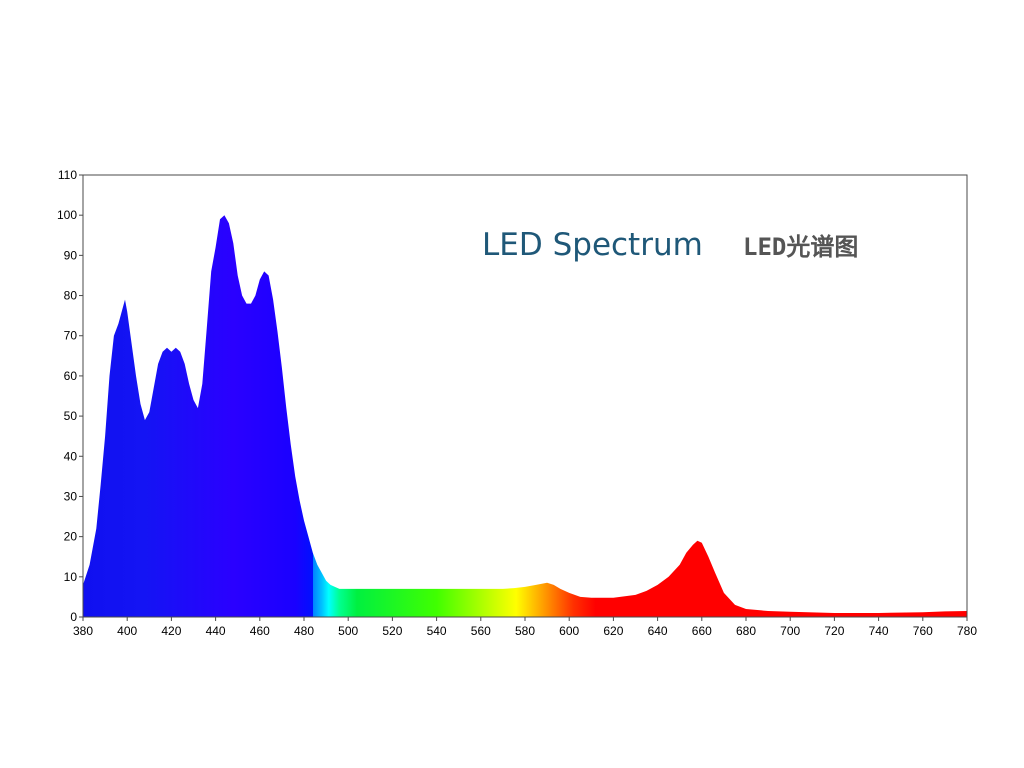  What do you see at coordinates (71, 255) in the screenshot?
I see `y-tick-label: 90` at bounding box center [71, 255].